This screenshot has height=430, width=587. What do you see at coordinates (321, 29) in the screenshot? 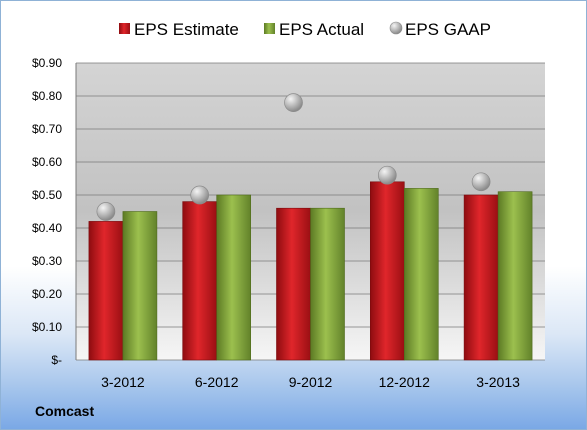
I see `legend-label: EPS Actual` at bounding box center [321, 29].